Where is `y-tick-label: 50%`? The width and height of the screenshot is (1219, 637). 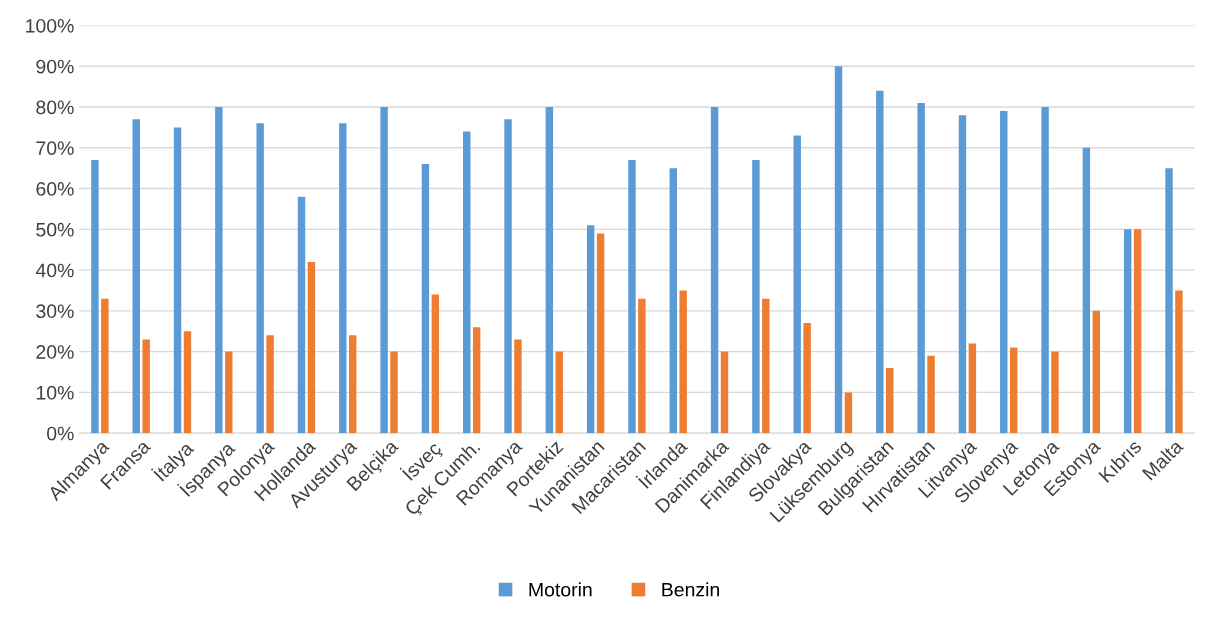
y-tick-label: 50% is located at coordinates (55, 229).